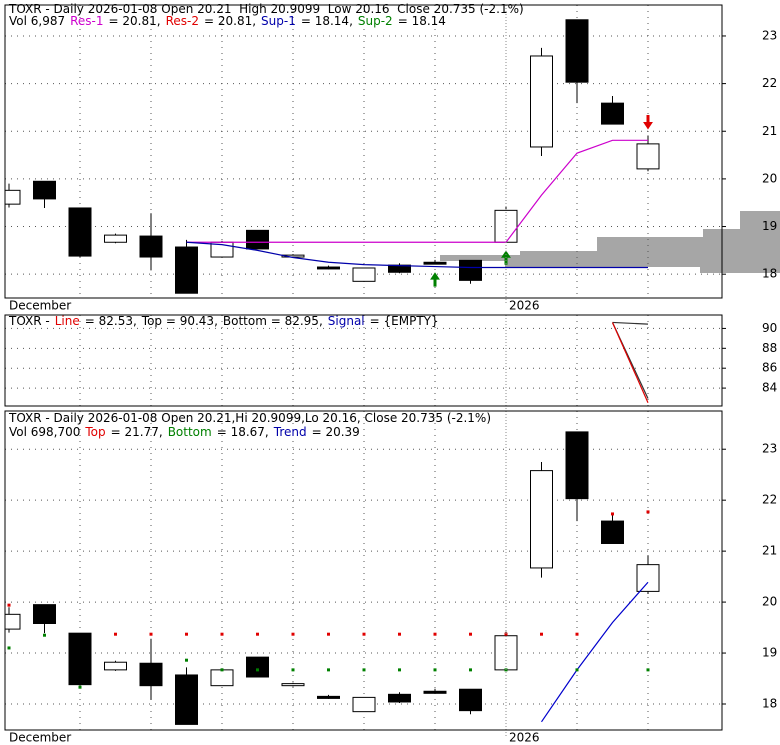 The image size is (780, 745). Describe the element at coordinates (37, 21) in the screenshot. I see `header-text: Vol 6,987` at that location.